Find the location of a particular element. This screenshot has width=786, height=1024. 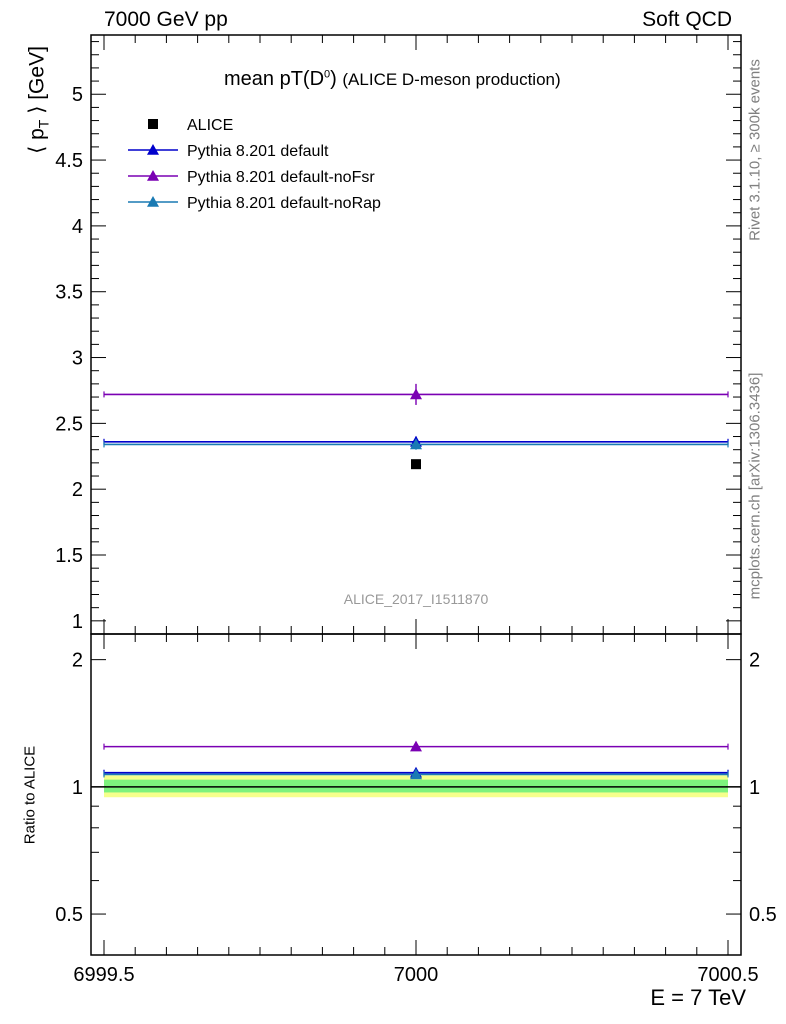

legend-label-default: Pythia 8.201 default is located at coordinates (258, 151).